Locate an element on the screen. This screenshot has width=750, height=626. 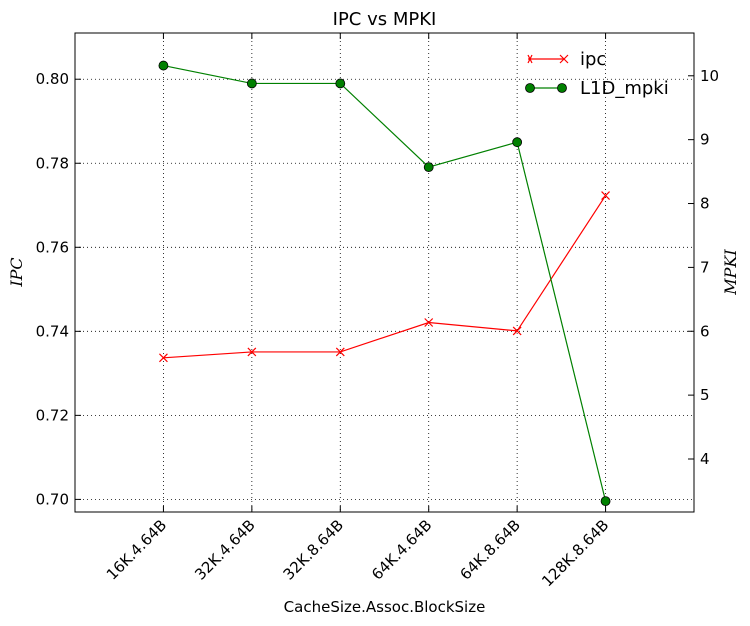
x-axis-label: CacheSize.Assoc.BlockSize is located at coordinates (385, 607).